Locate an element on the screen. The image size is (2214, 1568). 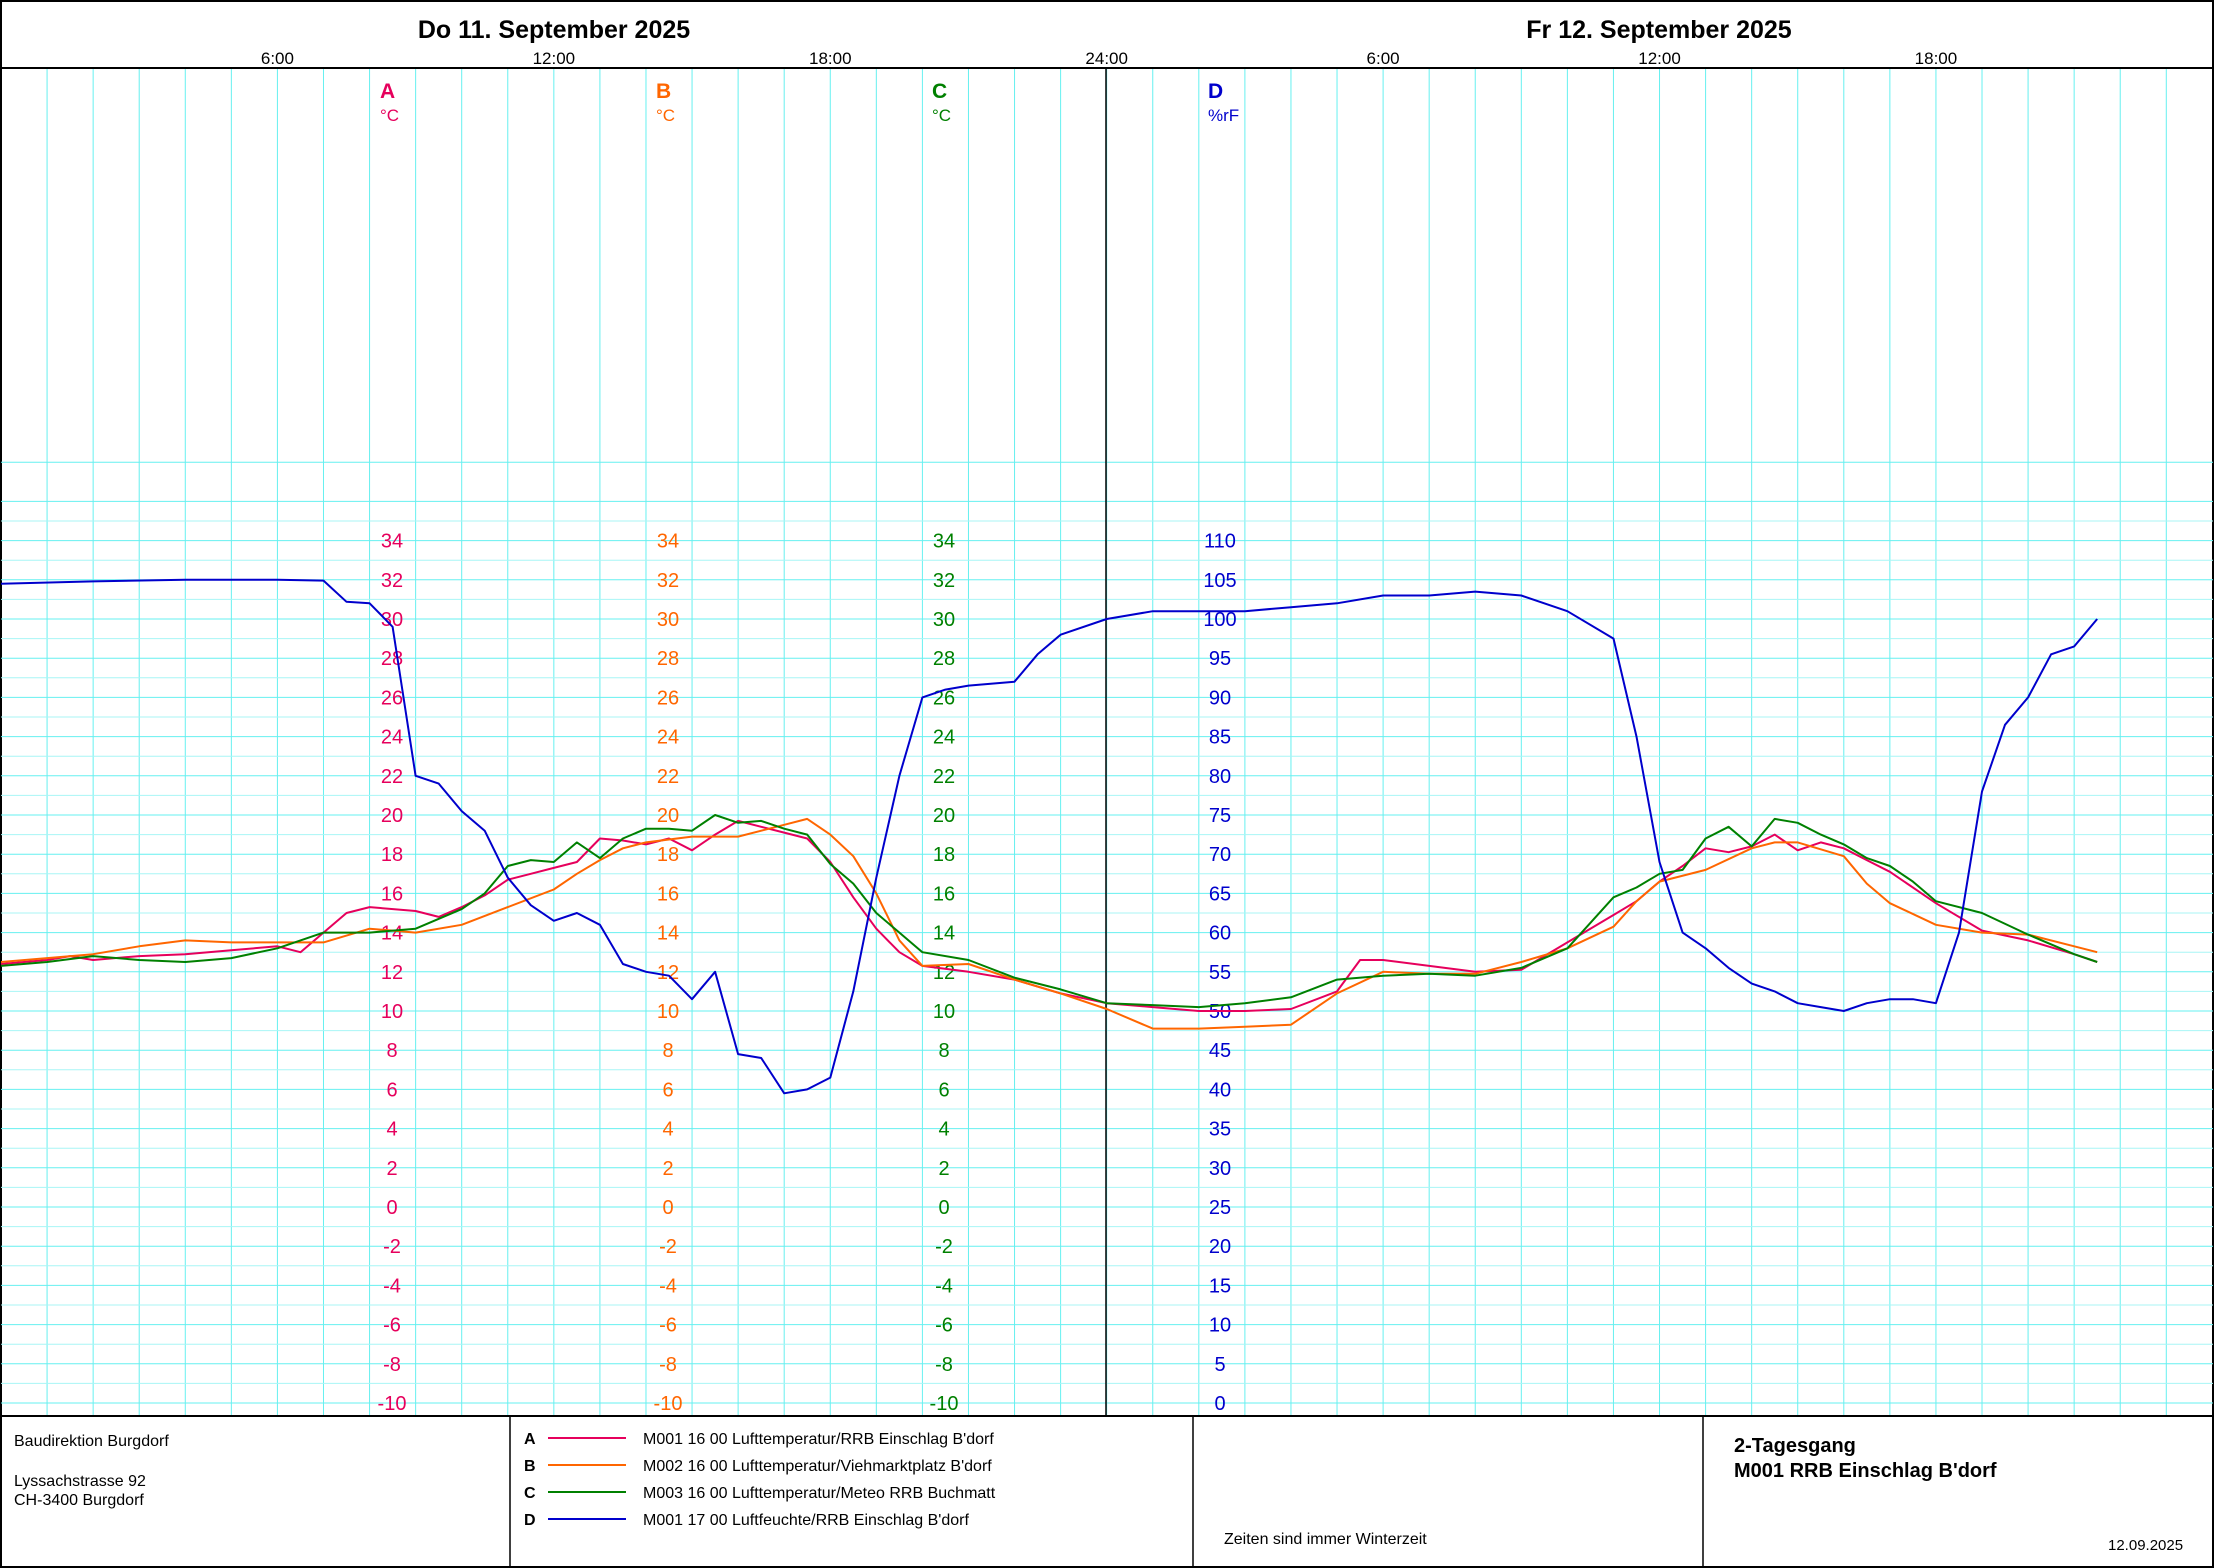
series-line-B is located at coordinates (1049, 923).